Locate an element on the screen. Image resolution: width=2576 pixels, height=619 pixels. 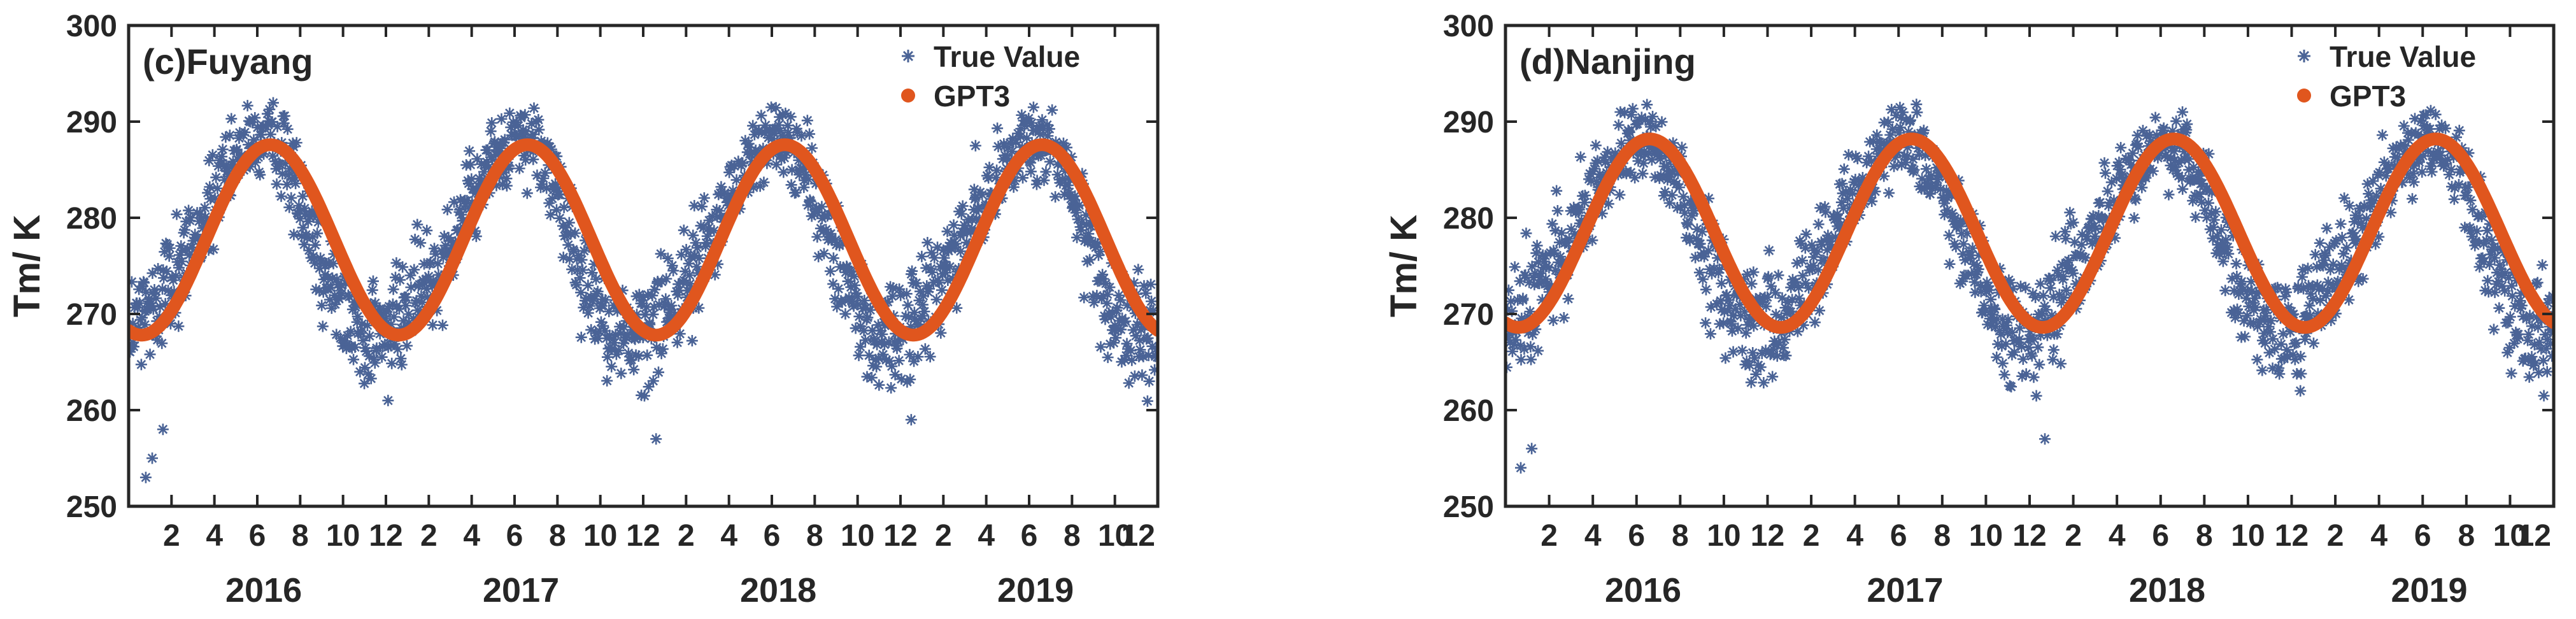
y-tick-label: 260 is located at coordinates (1469, 411).